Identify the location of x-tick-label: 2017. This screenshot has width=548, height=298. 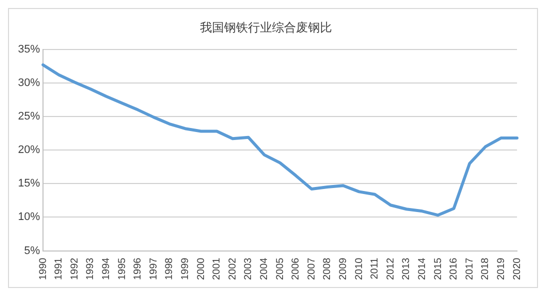
(470, 268).